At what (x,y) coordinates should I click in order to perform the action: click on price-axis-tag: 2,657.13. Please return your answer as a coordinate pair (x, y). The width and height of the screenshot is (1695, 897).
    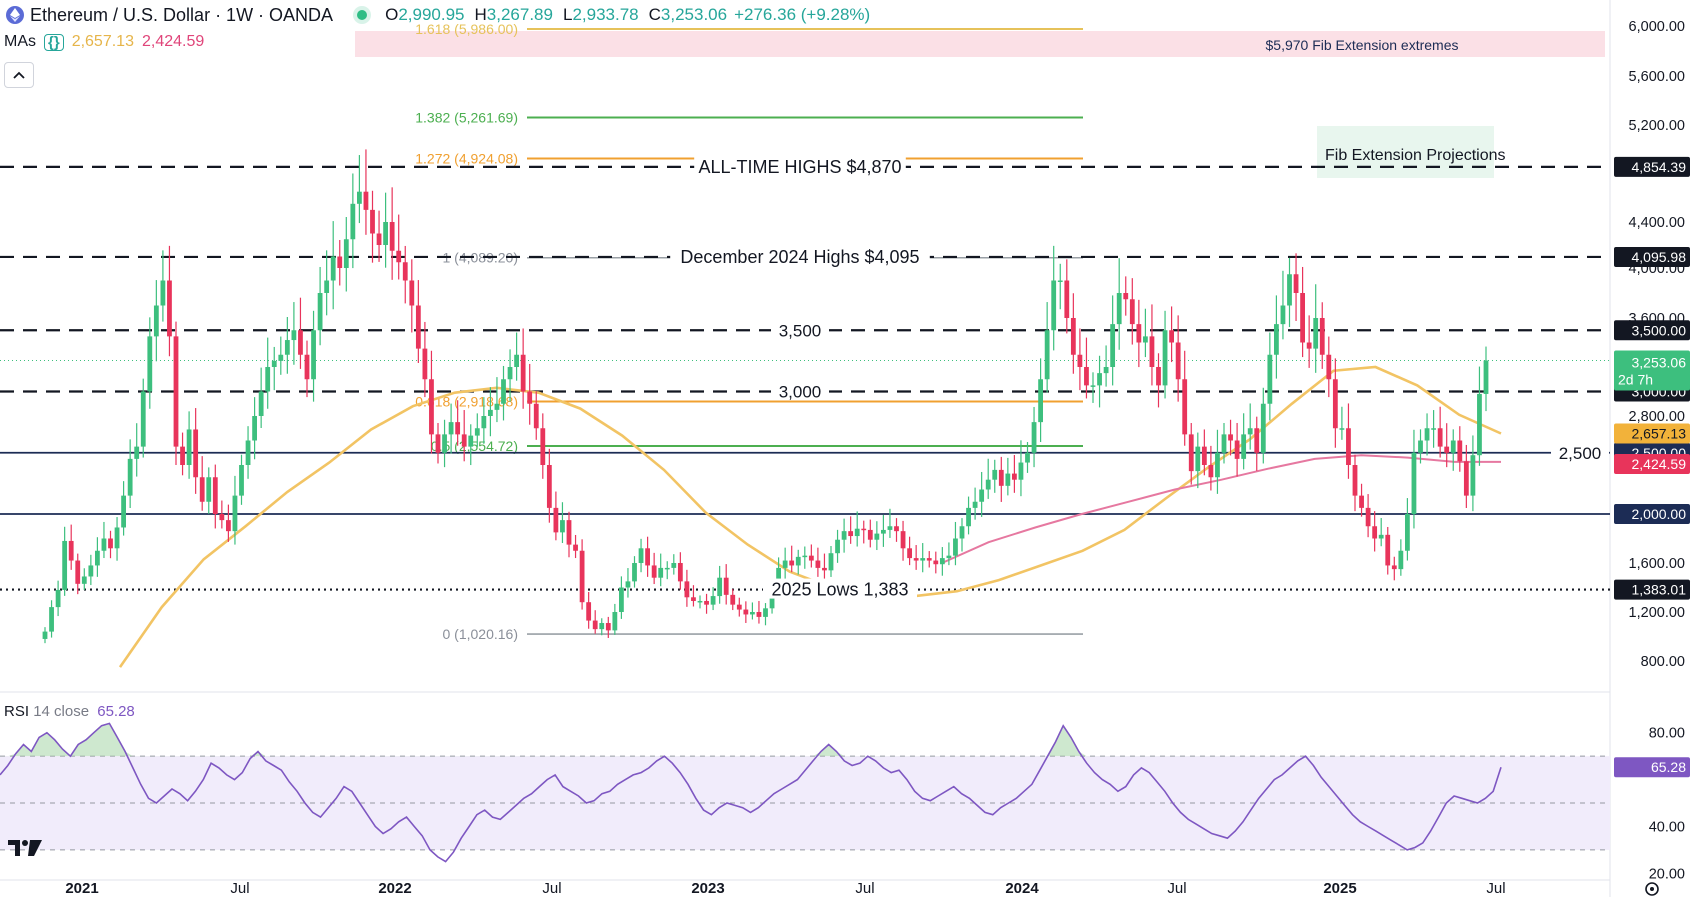
    Looking at the image, I should click on (1652, 433).